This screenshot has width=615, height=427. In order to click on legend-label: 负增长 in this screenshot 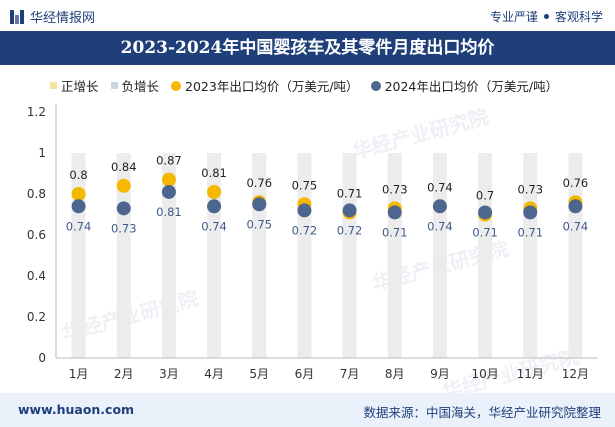, I will do `click(140, 86)`.